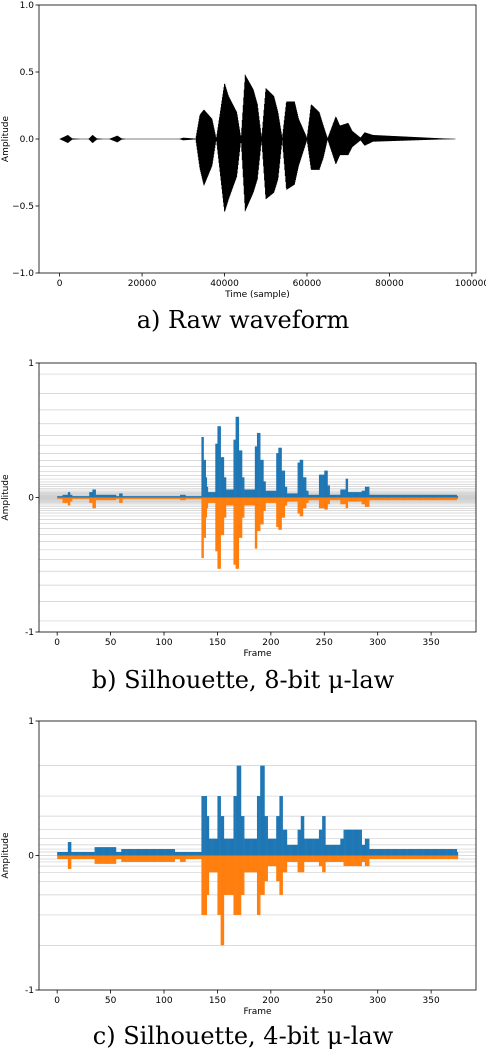 The width and height of the screenshot is (486, 1054). What do you see at coordinates (27, 73) in the screenshot?
I see `y-tick-label-a: 0.5` at bounding box center [27, 73].